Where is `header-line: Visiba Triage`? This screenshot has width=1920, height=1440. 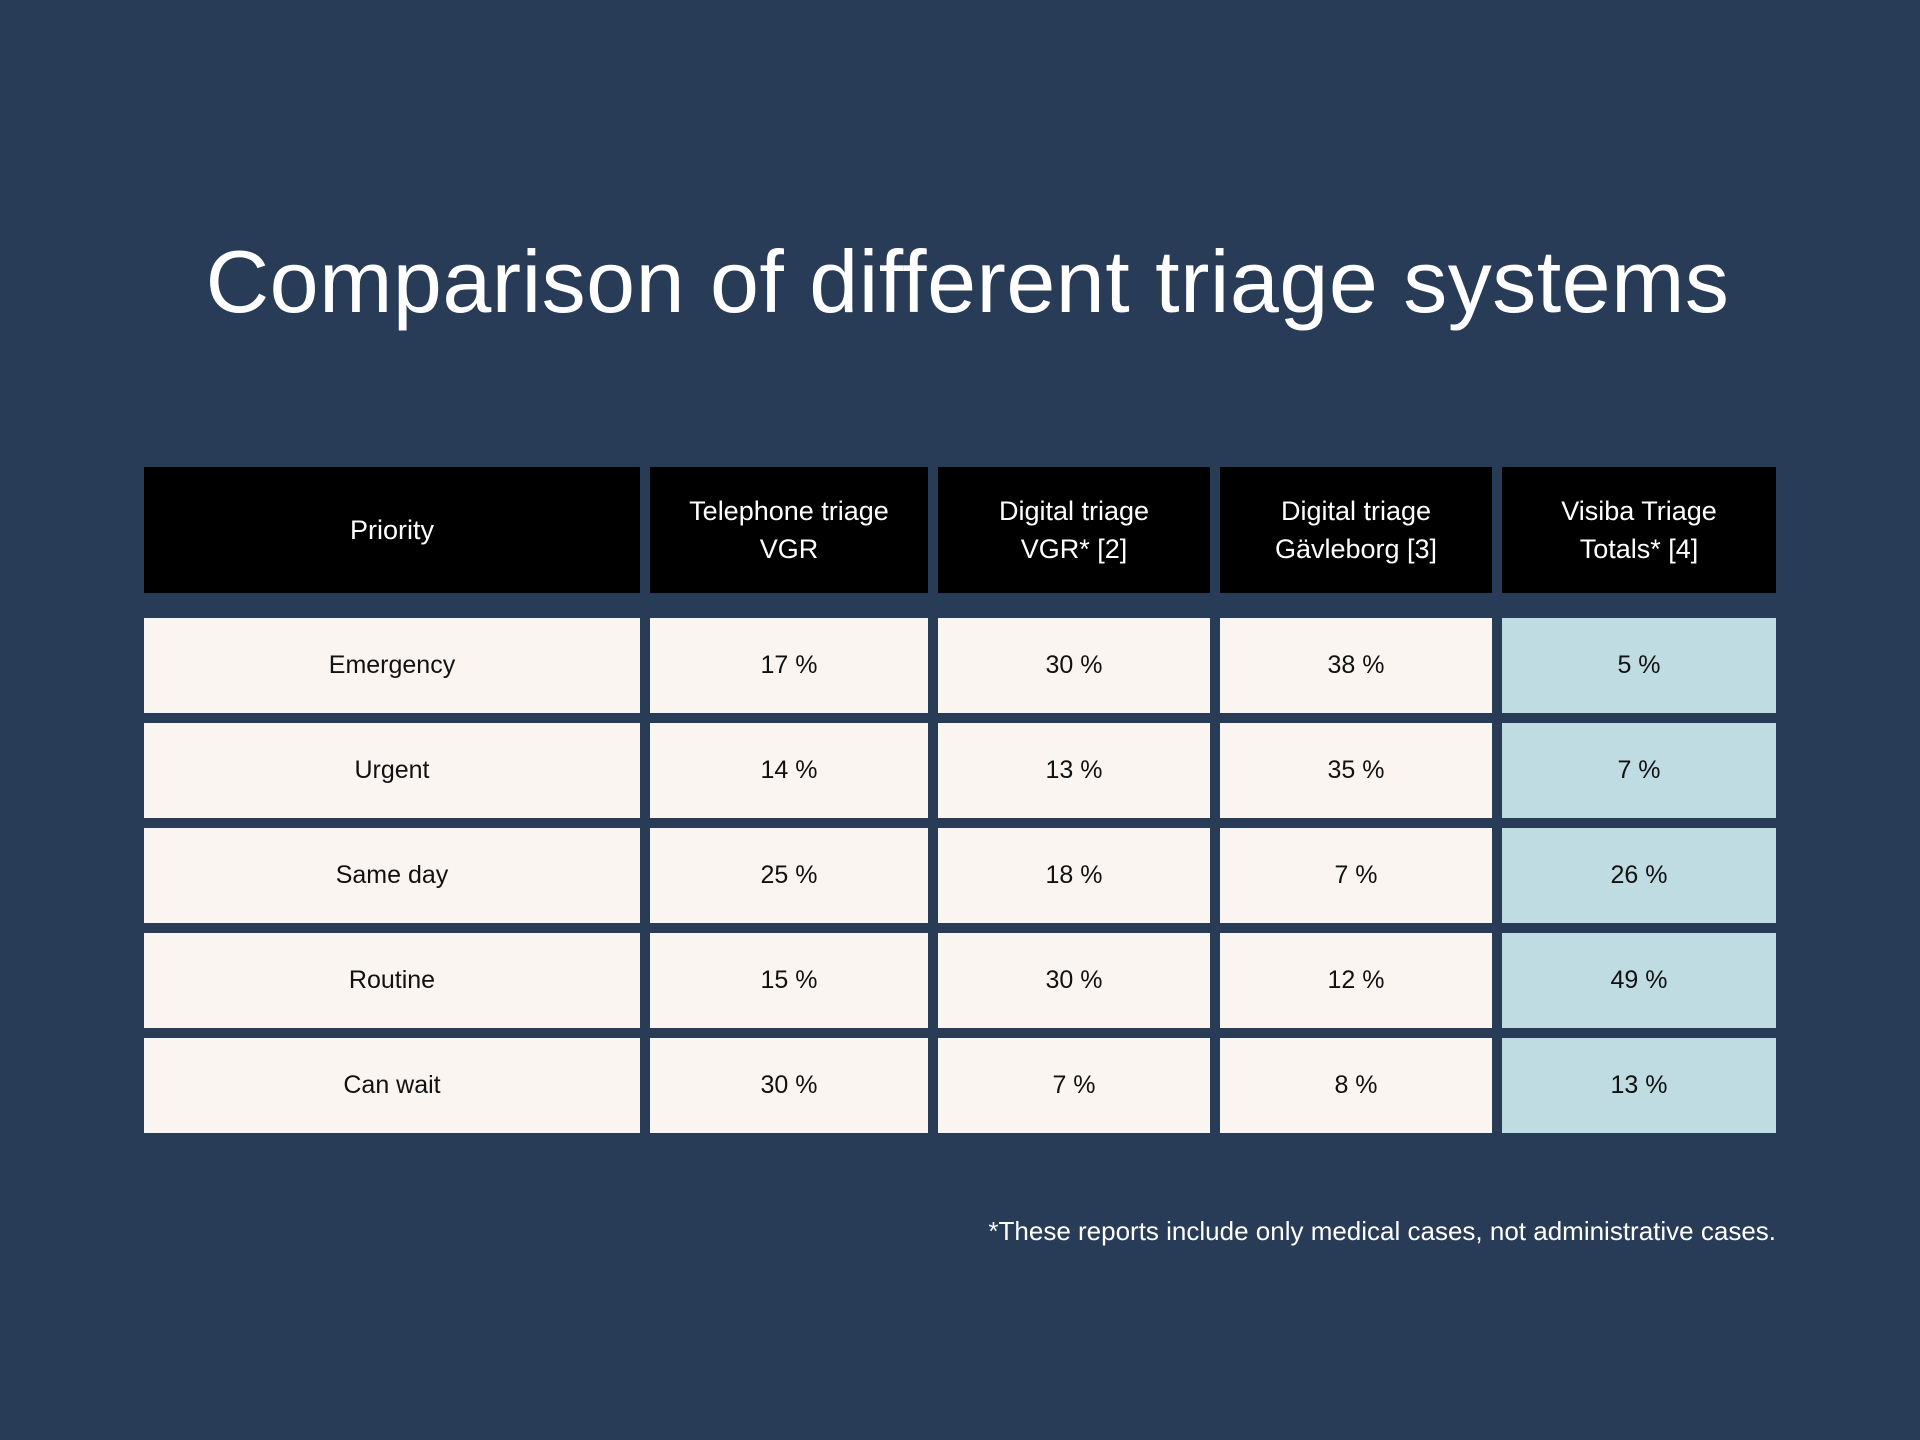
header-line: Visiba Triage is located at coordinates (1639, 511).